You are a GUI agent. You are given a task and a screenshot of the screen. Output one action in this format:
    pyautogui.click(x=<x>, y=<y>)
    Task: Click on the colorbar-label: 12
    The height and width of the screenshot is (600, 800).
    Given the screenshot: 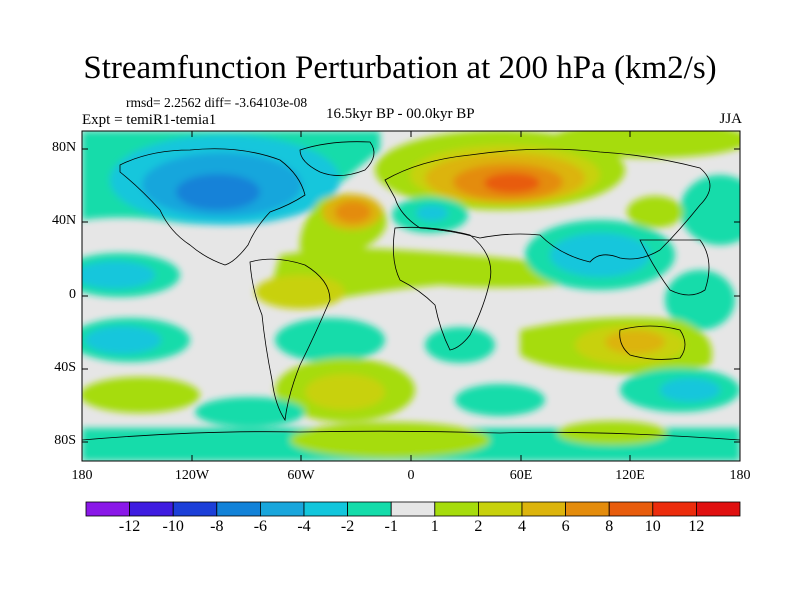 What is the action you would take?
    pyautogui.click(x=696, y=526)
    